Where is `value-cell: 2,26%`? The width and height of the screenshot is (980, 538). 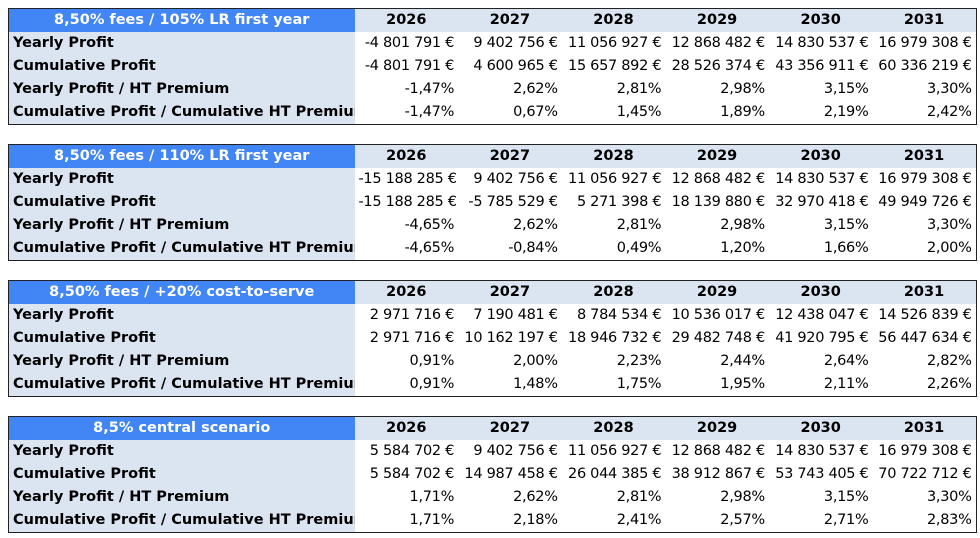 value-cell: 2,26% is located at coordinates (924, 385).